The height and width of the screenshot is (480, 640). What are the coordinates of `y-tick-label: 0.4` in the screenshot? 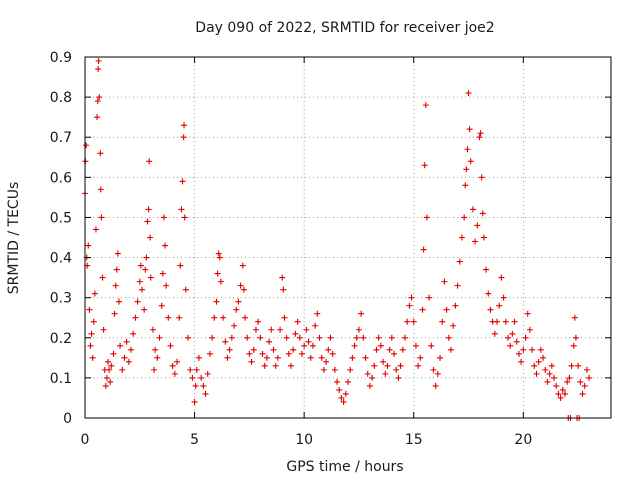 It's located at (61, 259).